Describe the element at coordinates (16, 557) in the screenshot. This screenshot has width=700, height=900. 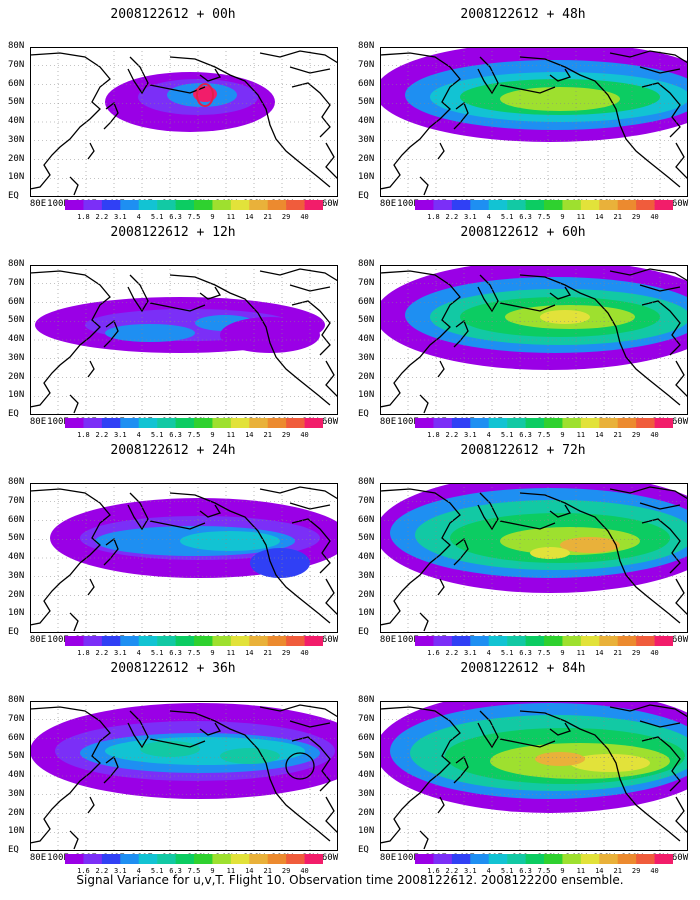
I see `lat-tick-label: 40N` at that location.